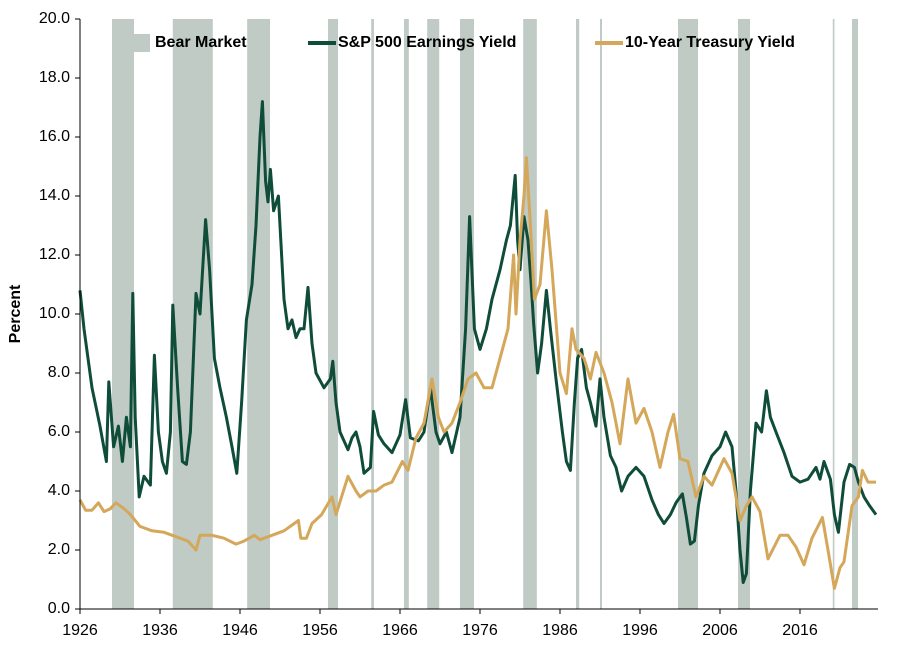 The height and width of the screenshot is (659, 900). Describe the element at coordinates (59, 549) in the screenshot. I see `y-tick-label: 2.0` at that location.